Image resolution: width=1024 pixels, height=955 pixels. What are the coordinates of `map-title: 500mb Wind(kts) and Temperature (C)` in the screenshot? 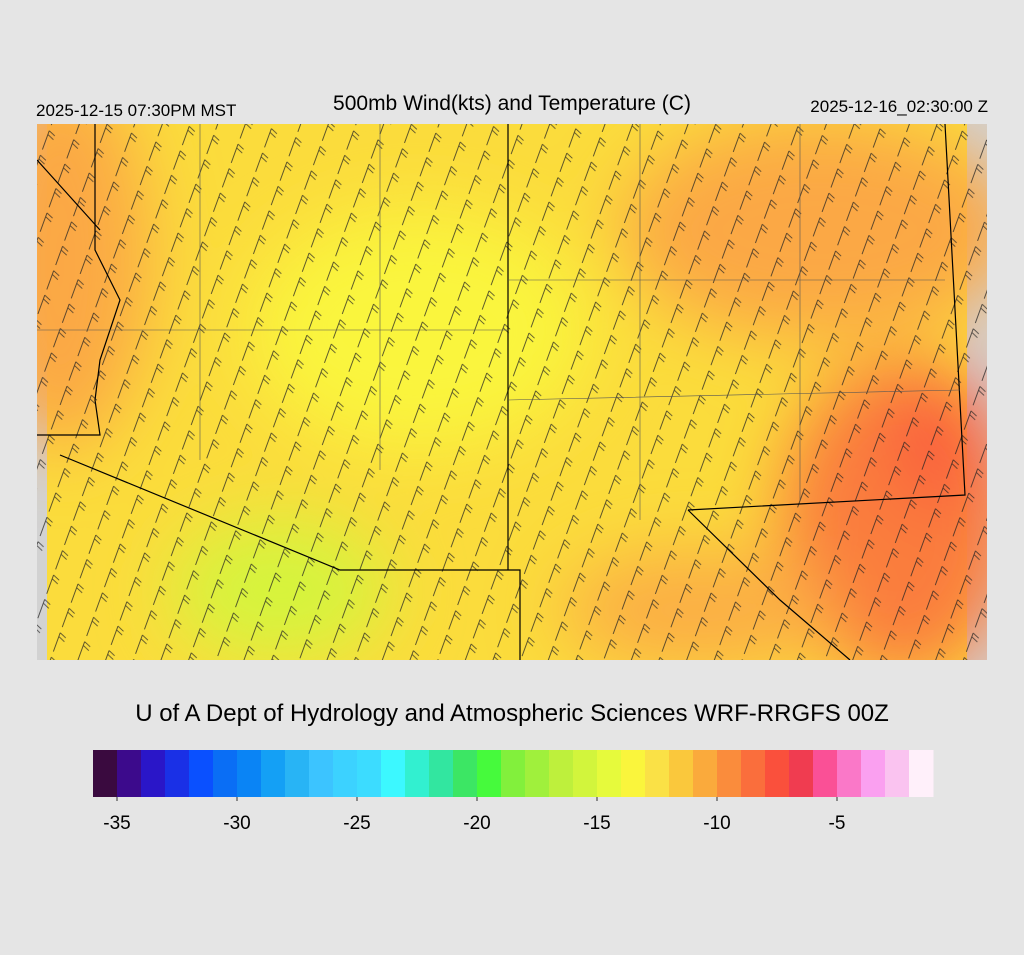 It's located at (512, 103).